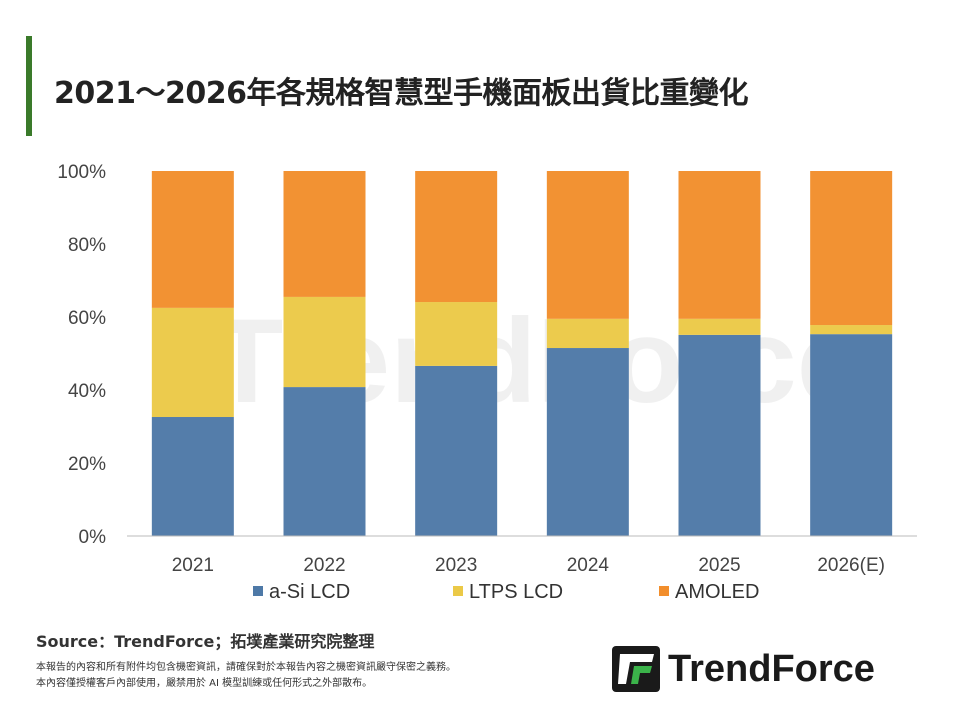  What do you see at coordinates (81, 172) in the screenshot?
I see `y-tick-label: 100%` at bounding box center [81, 172].